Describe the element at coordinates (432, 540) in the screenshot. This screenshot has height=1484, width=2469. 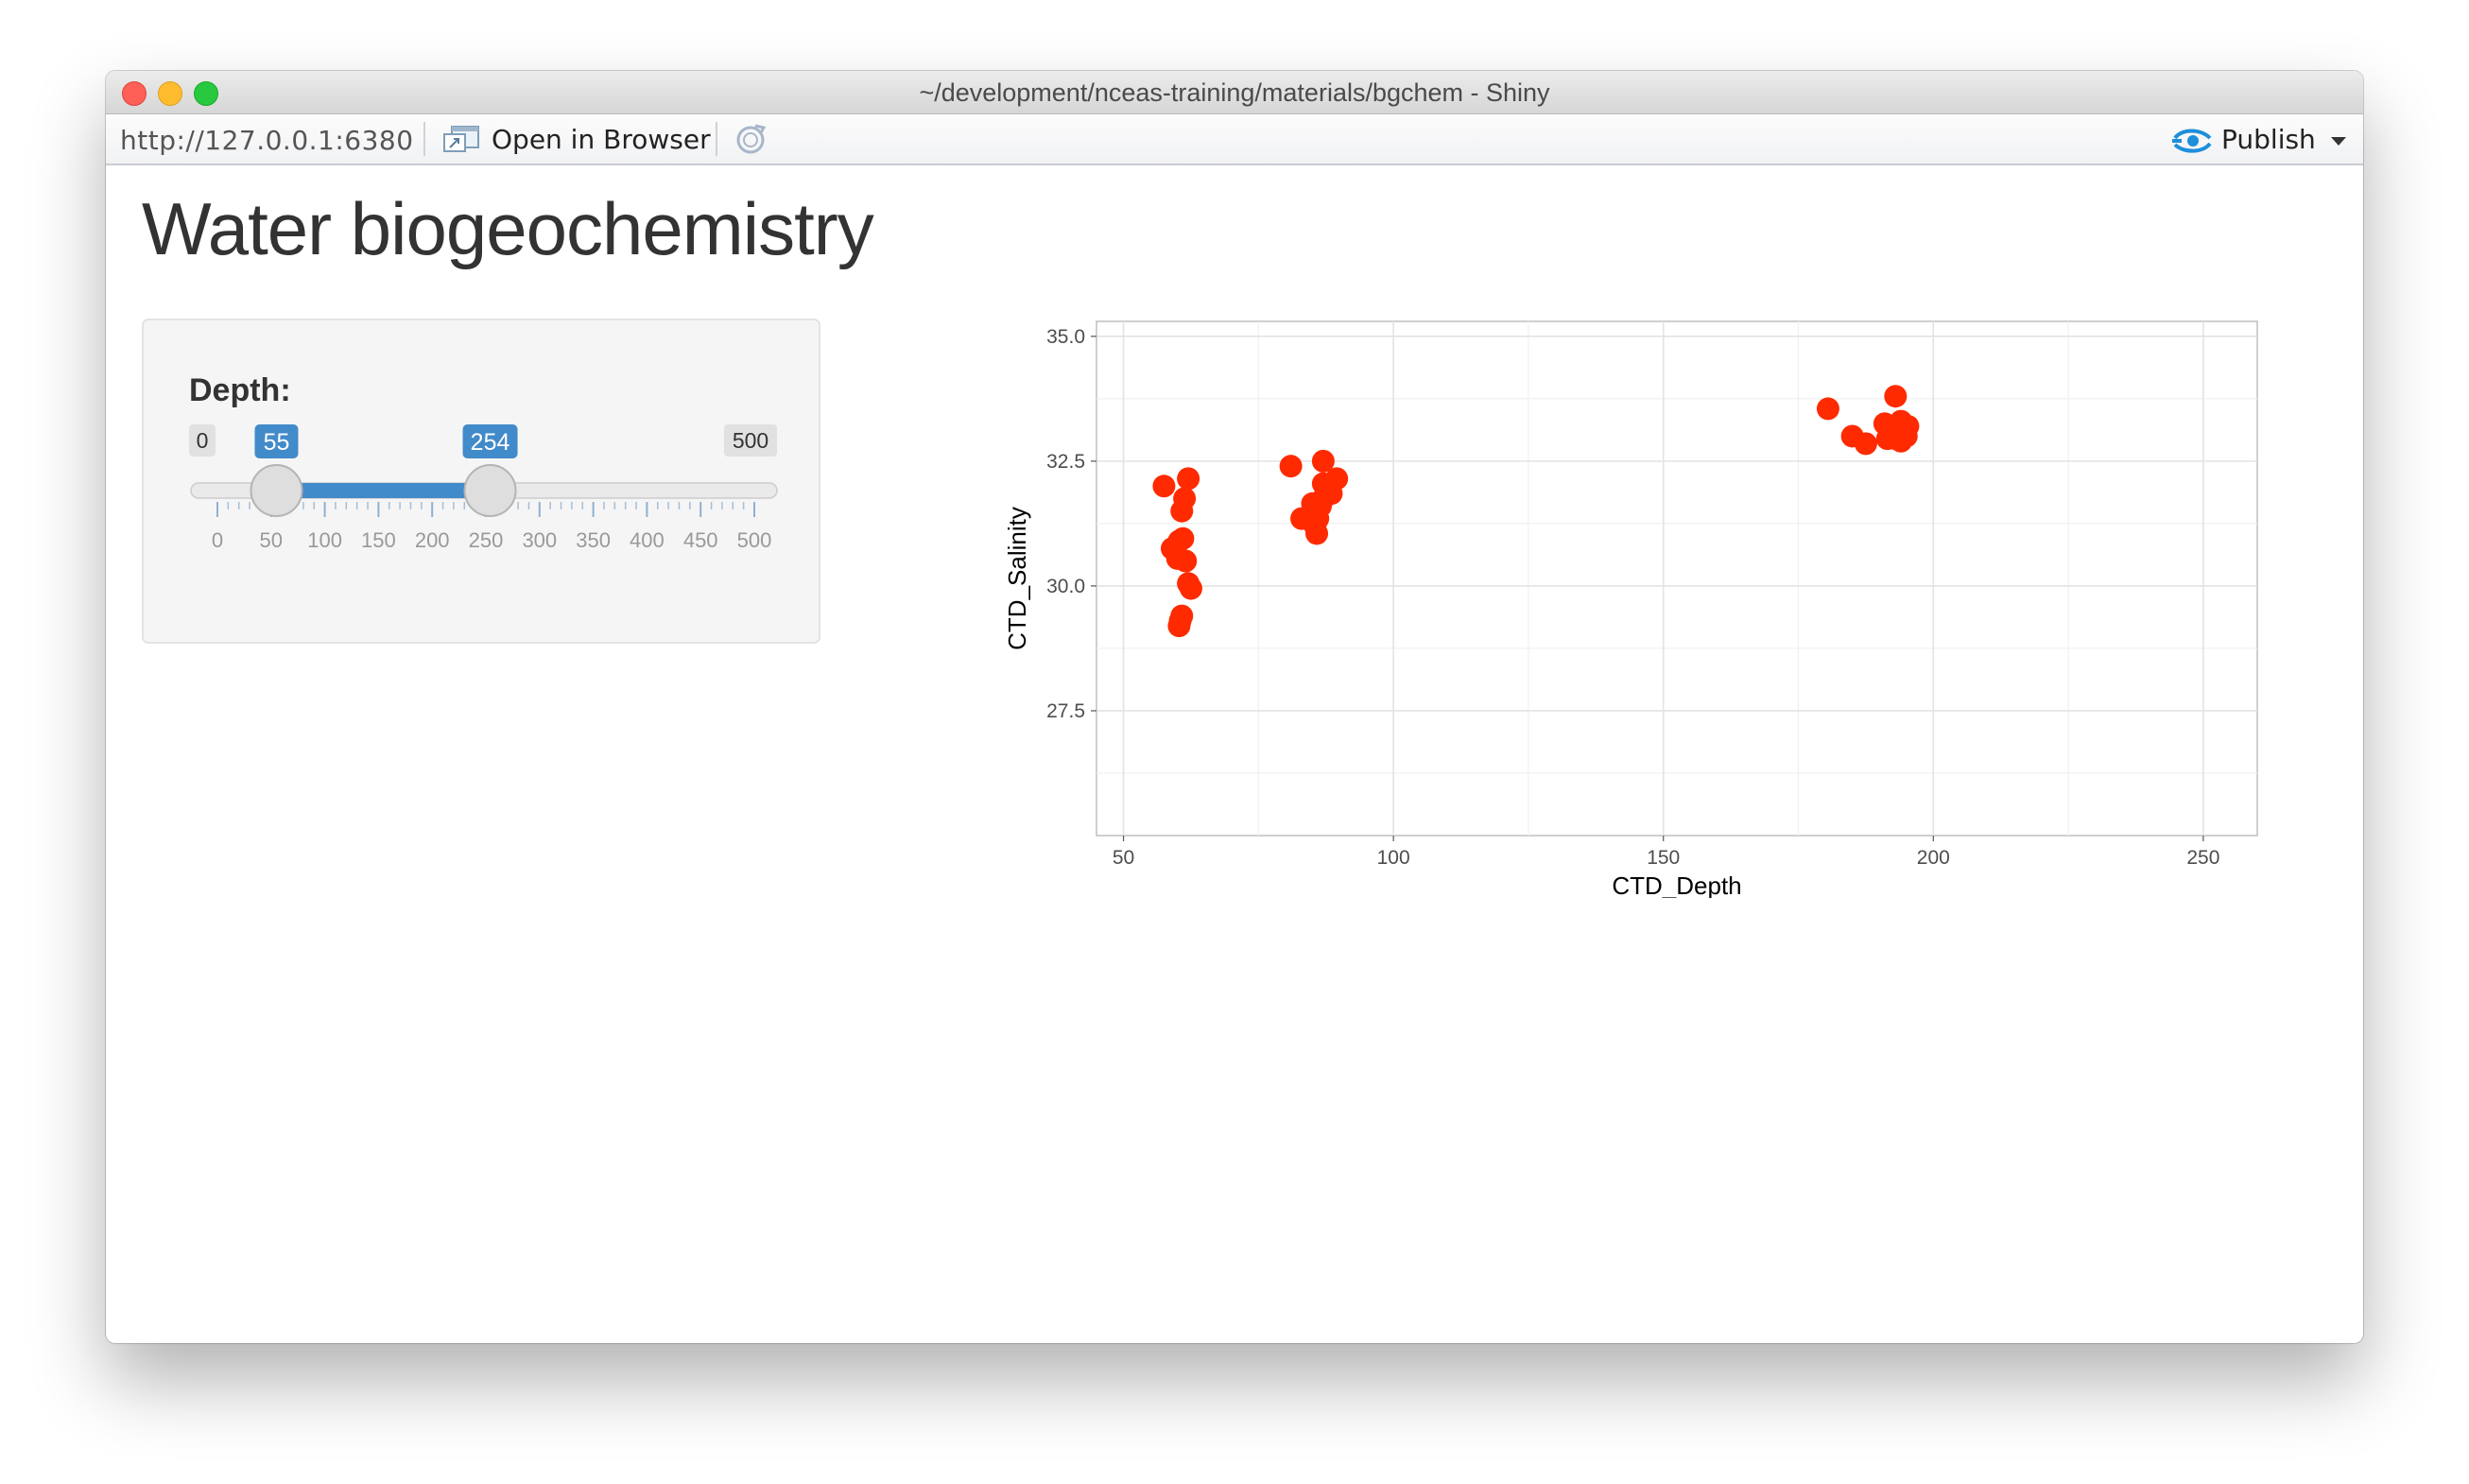
I see `slider-tick-label: 200` at that location.